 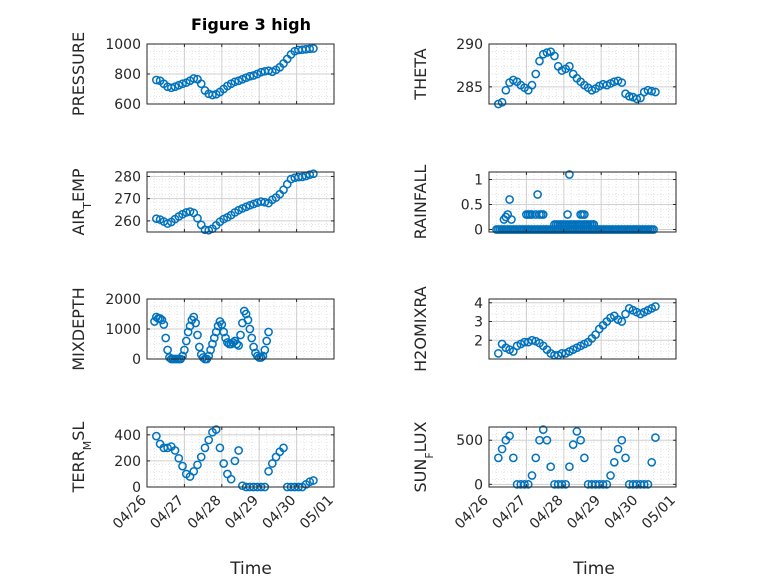 What do you see at coordinates (202, 202) in the screenshot?
I see `subplot-air-temp: 260 270 280 AIRTEMP` at bounding box center [202, 202].